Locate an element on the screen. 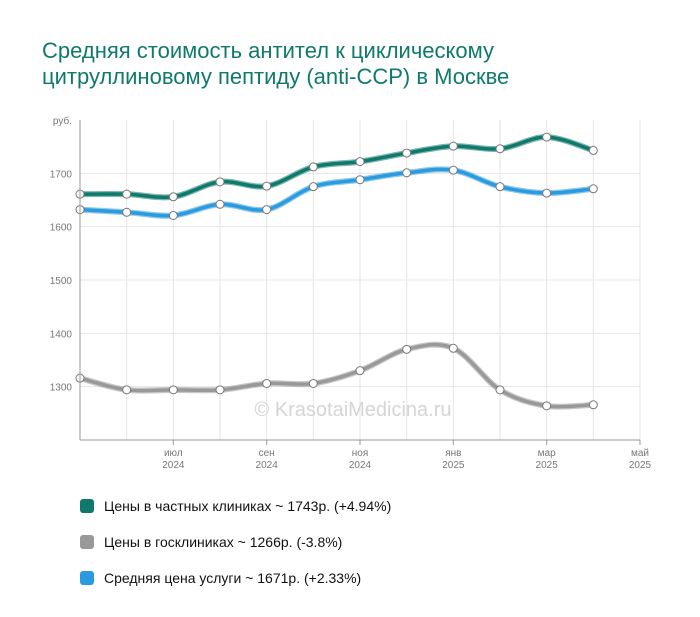 The width and height of the screenshot is (700, 617). x-tick-label: май is located at coordinates (640, 453).